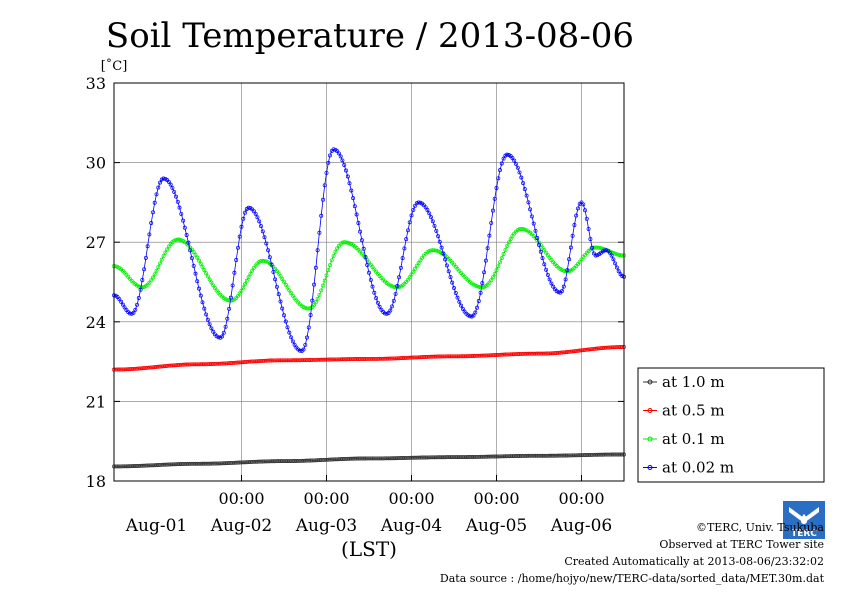  What do you see at coordinates (650, 410) in the screenshot?
I see `legend-swatch-marker` at bounding box center [650, 410].